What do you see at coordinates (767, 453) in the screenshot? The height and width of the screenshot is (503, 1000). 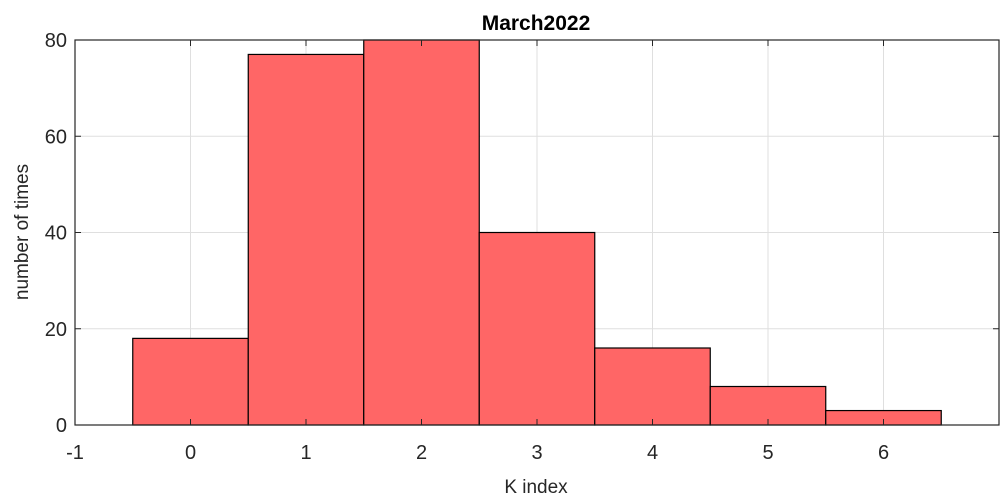 I see `x-tick-label: 5` at bounding box center [767, 453].